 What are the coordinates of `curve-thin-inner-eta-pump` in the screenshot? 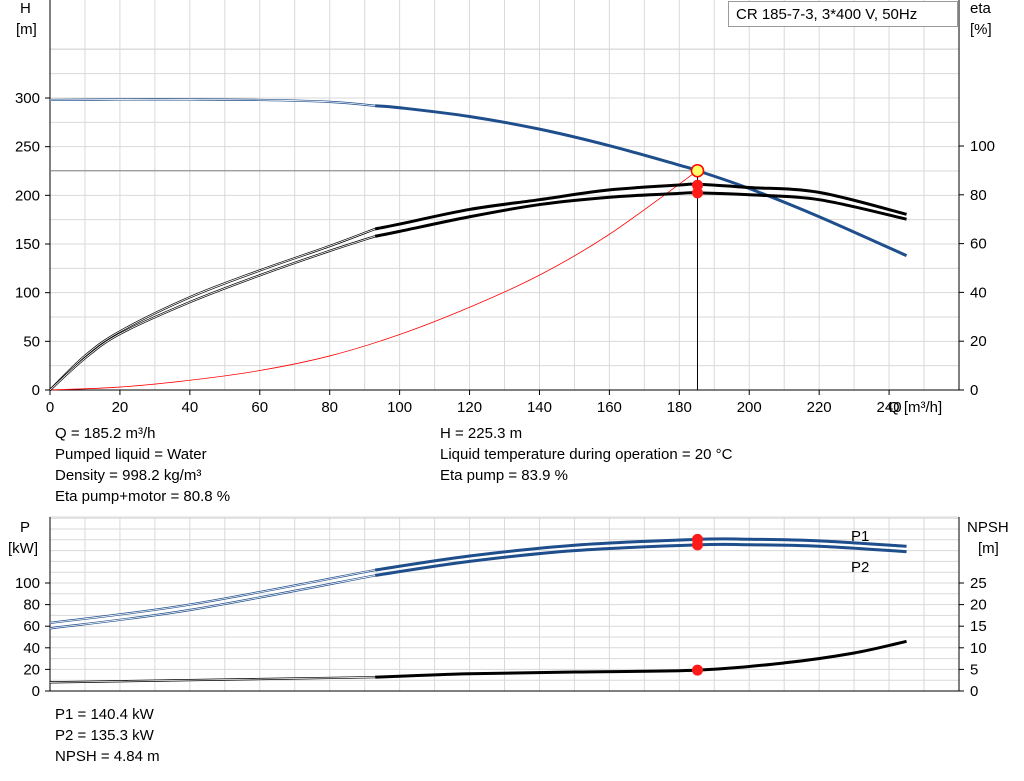 It's located at (212, 309).